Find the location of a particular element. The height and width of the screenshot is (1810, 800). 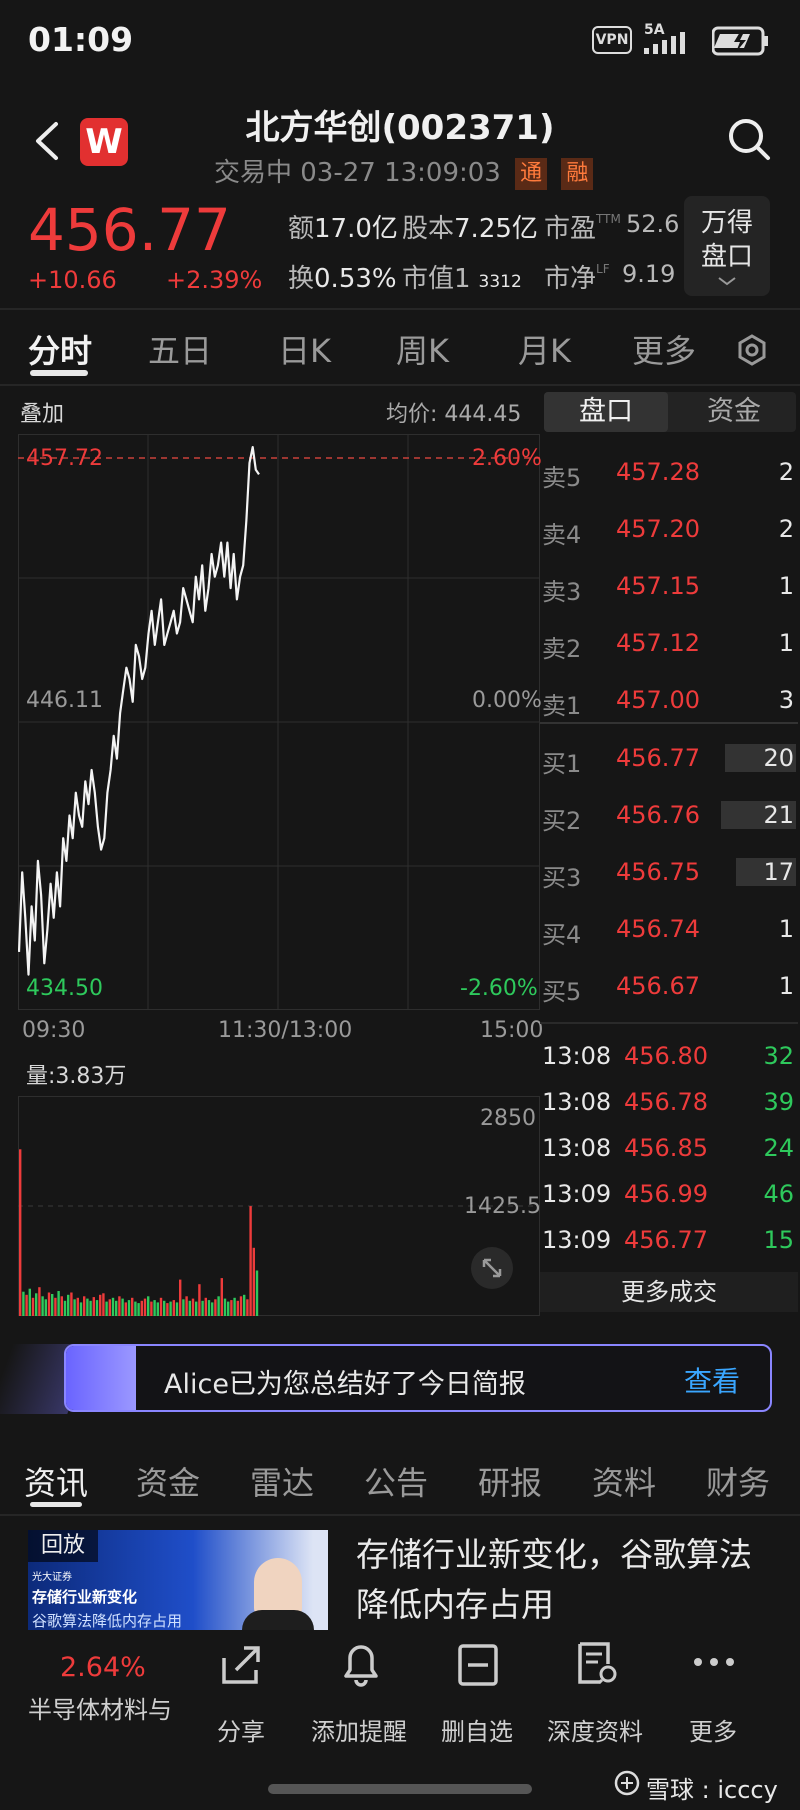

trade-time: 13:09 is located at coordinates (577, 1194).